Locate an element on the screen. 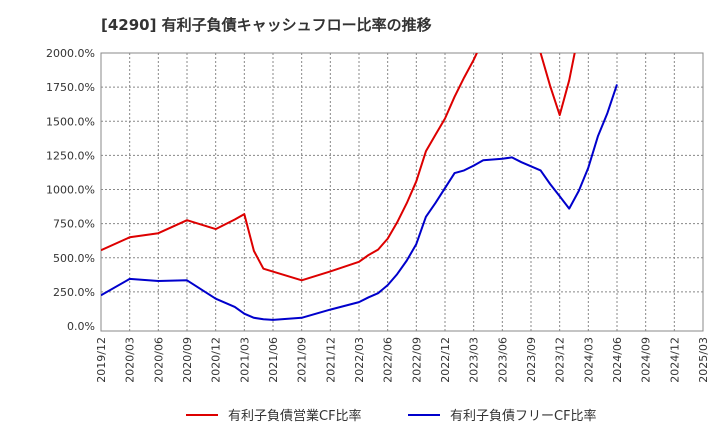 The height and width of the screenshot is (440, 720). x-tick-label: 2022/09 is located at coordinates (416, 360).